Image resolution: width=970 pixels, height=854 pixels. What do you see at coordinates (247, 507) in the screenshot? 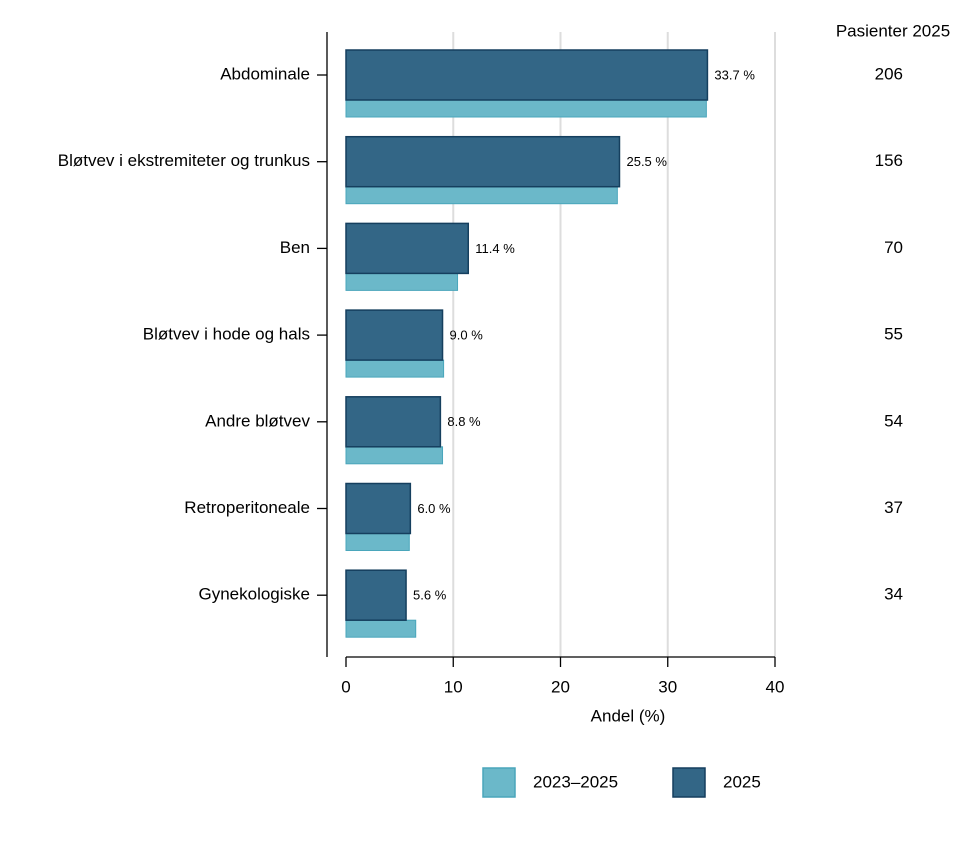
I see `y-tick-label: Retroperitoneale` at bounding box center [247, 507].